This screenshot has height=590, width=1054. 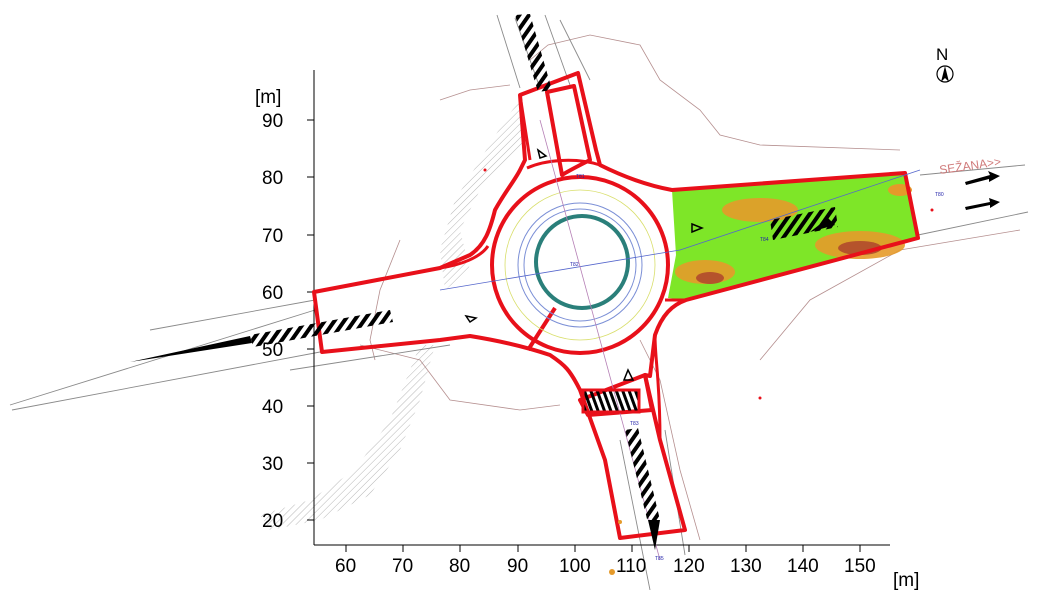 What do you see at coordinates (191, 349) in the screenshot?
I see `west-arrow` at bounding box center [191, 349].